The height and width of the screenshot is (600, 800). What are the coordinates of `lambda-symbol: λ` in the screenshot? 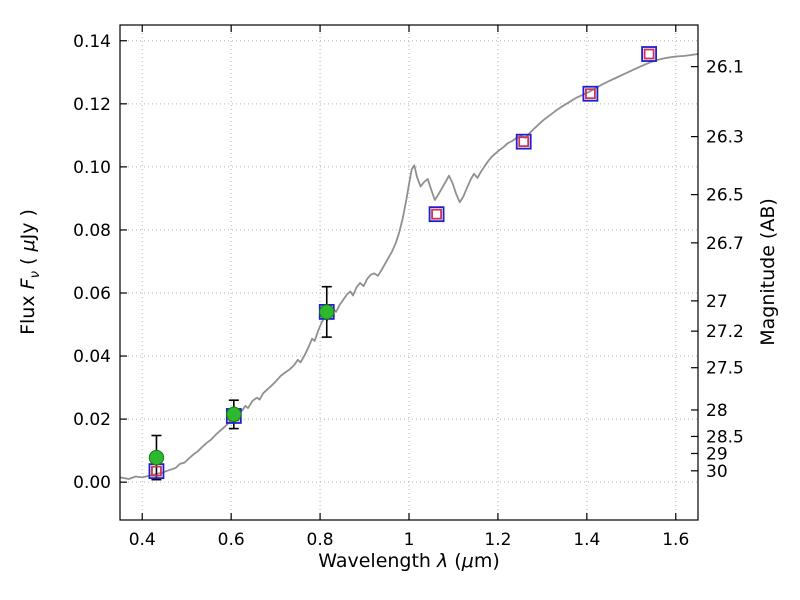 It's located at (443, 561).